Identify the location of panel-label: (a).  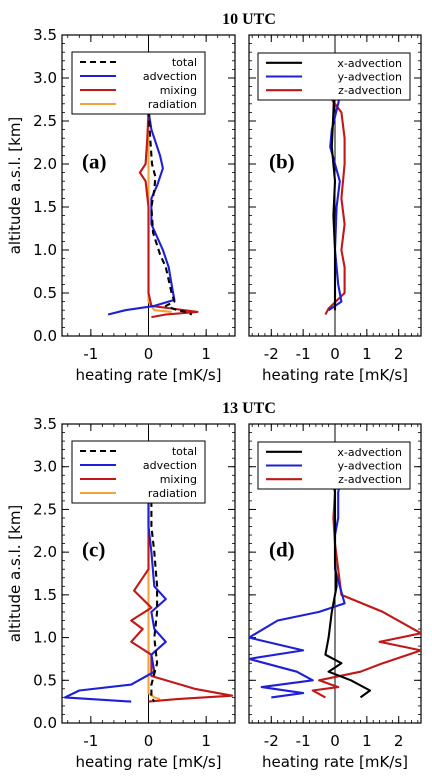
(94, 161).